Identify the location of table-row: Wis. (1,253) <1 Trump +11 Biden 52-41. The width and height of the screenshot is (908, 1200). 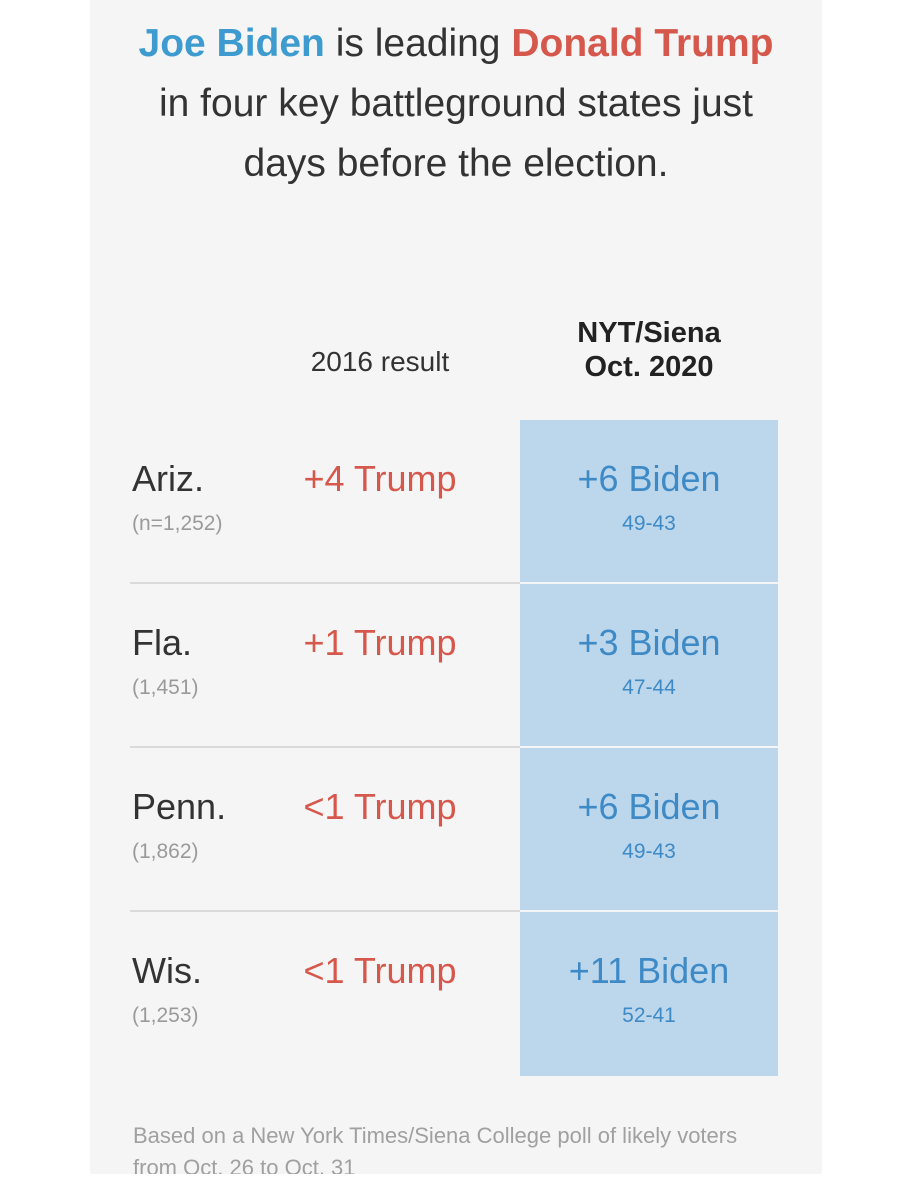
(454, 994).